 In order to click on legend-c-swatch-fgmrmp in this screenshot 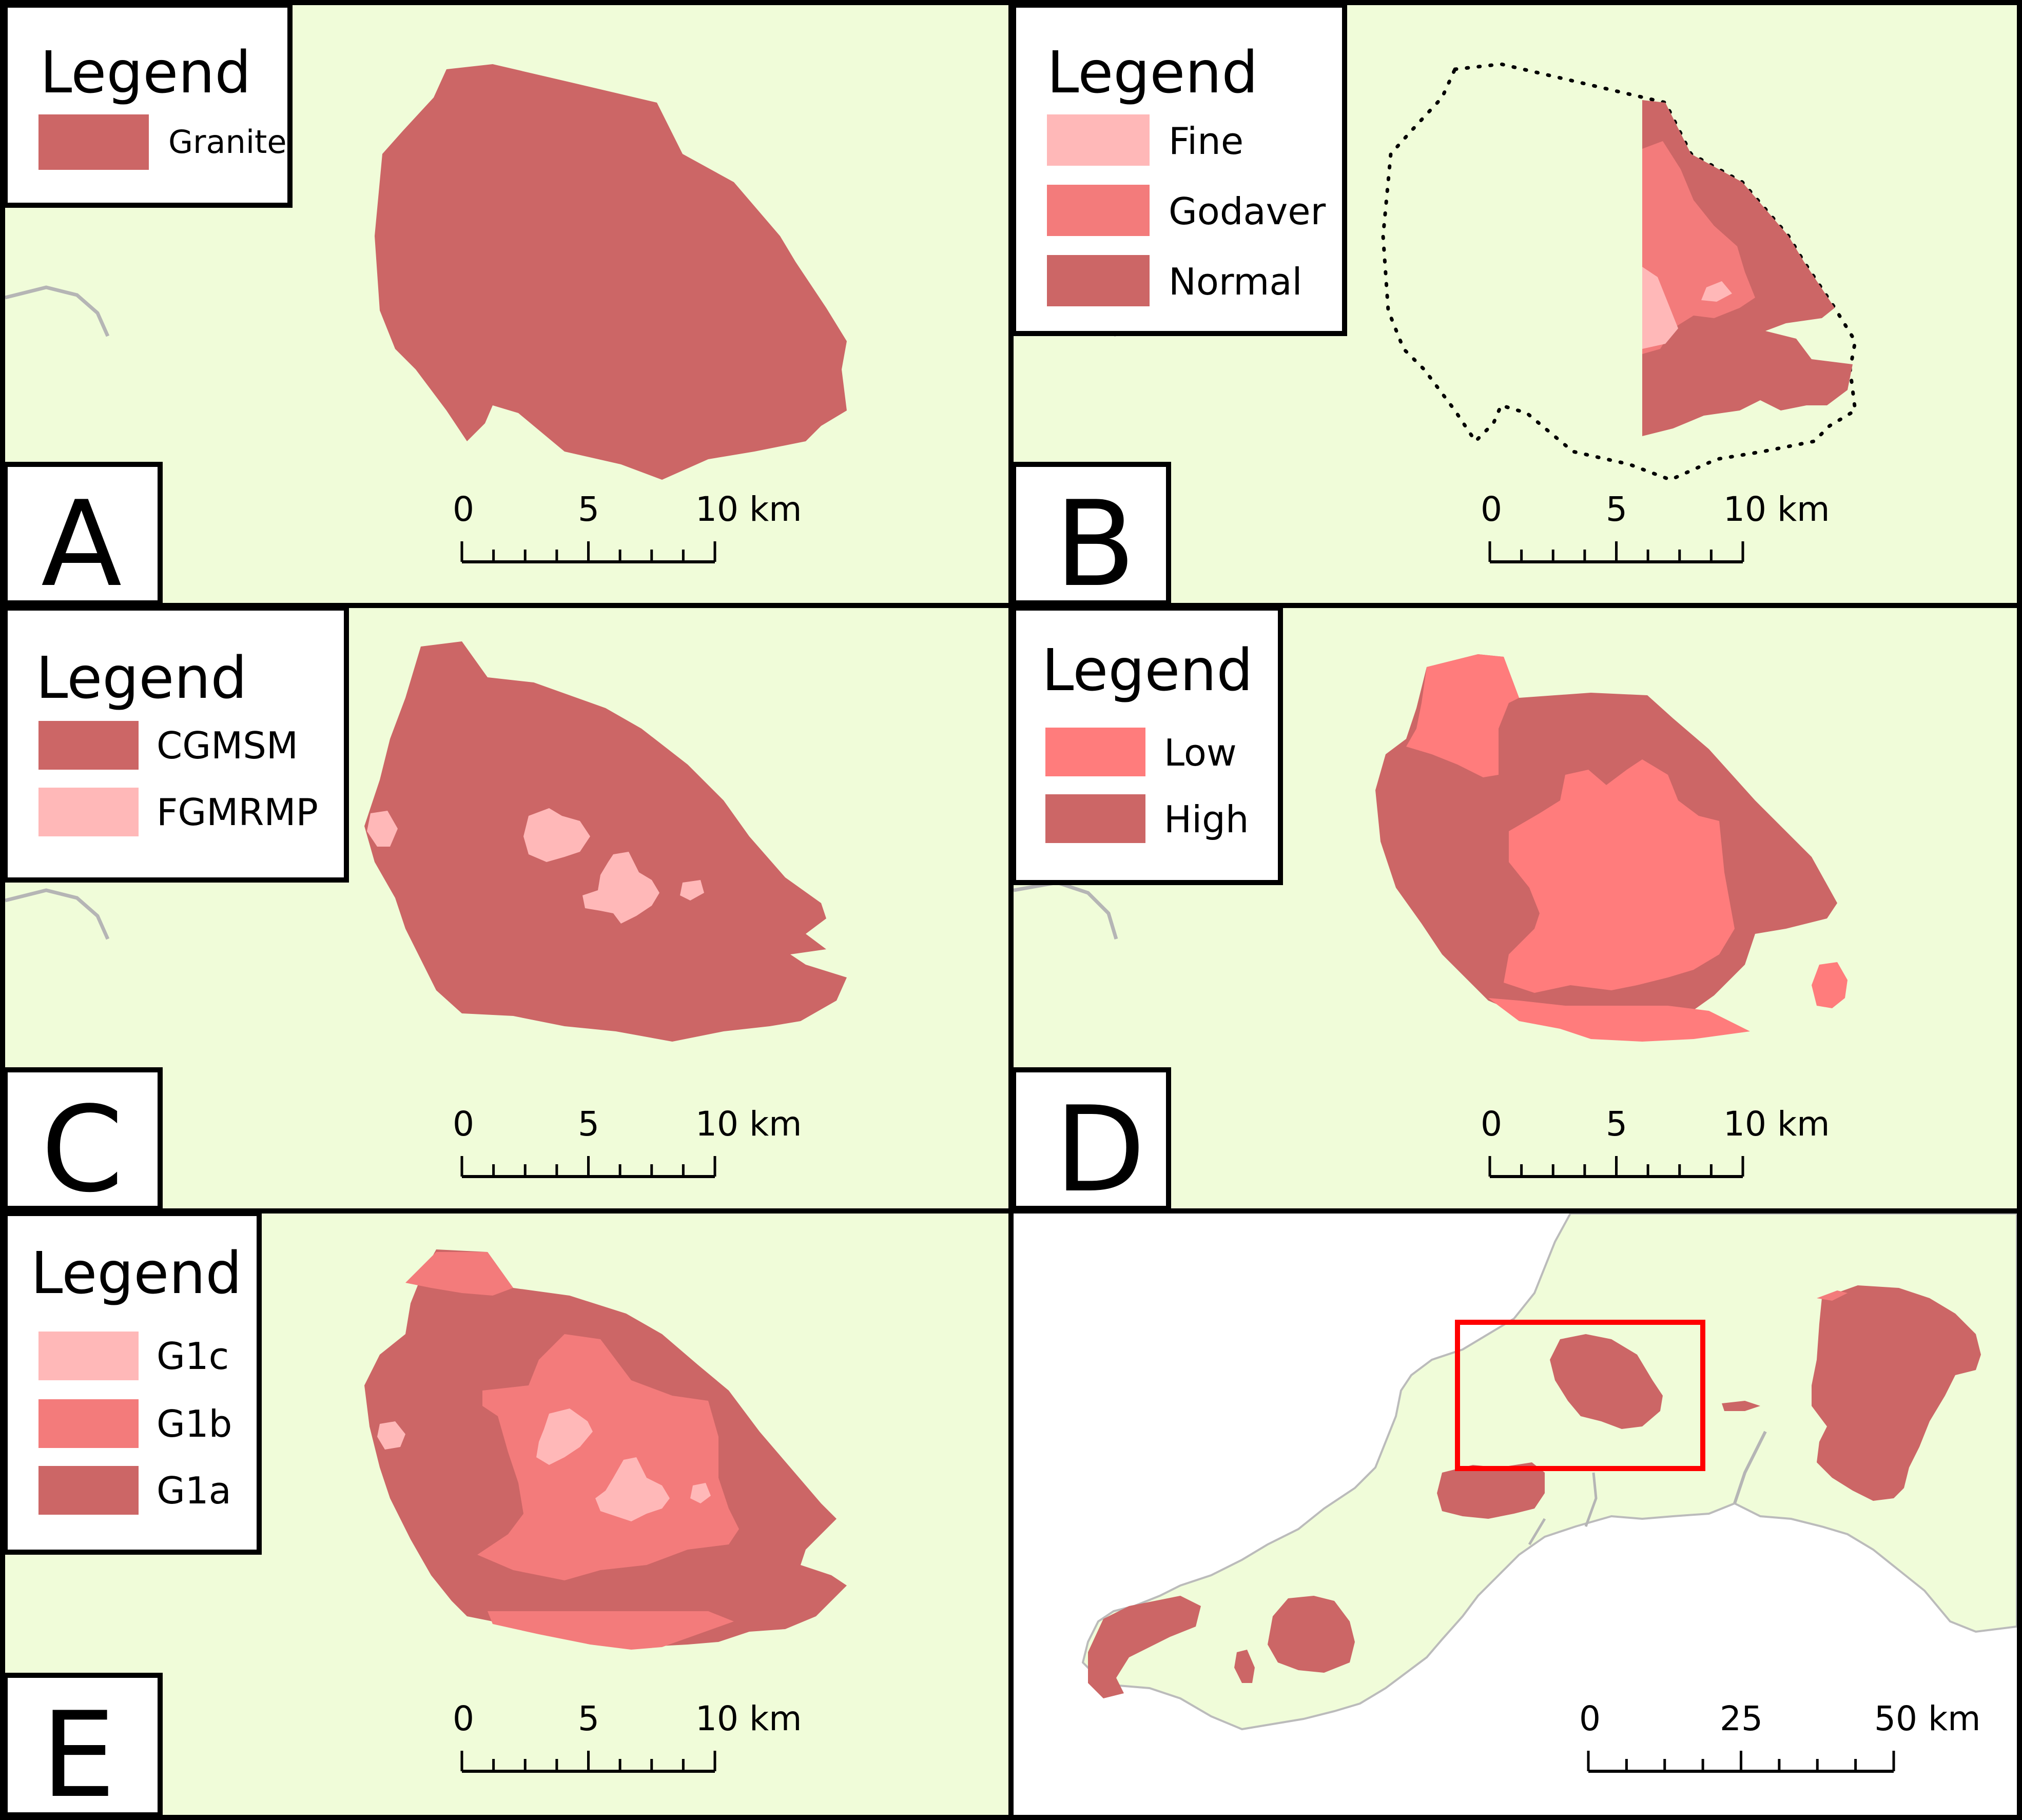, I will do `click(88, 812)`.